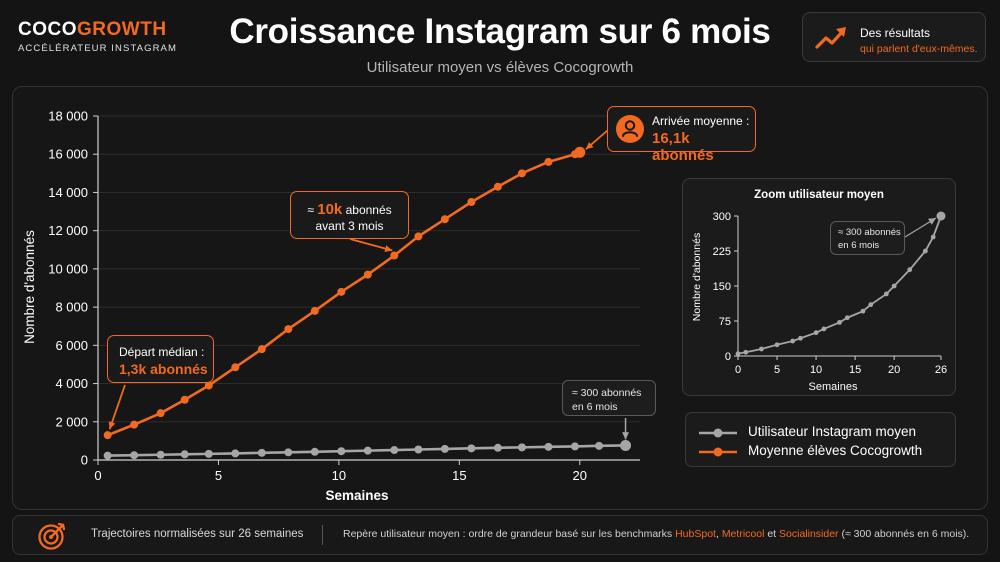  I want to click on footer-sep2: et, so click(772, 534).